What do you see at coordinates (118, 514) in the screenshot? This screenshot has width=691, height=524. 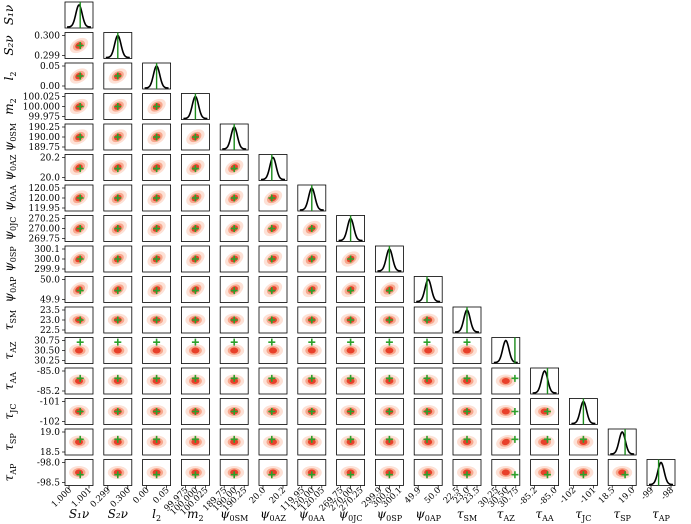 I see `x-axis-label-s: S₂ν` at bounding box center [118, 514].